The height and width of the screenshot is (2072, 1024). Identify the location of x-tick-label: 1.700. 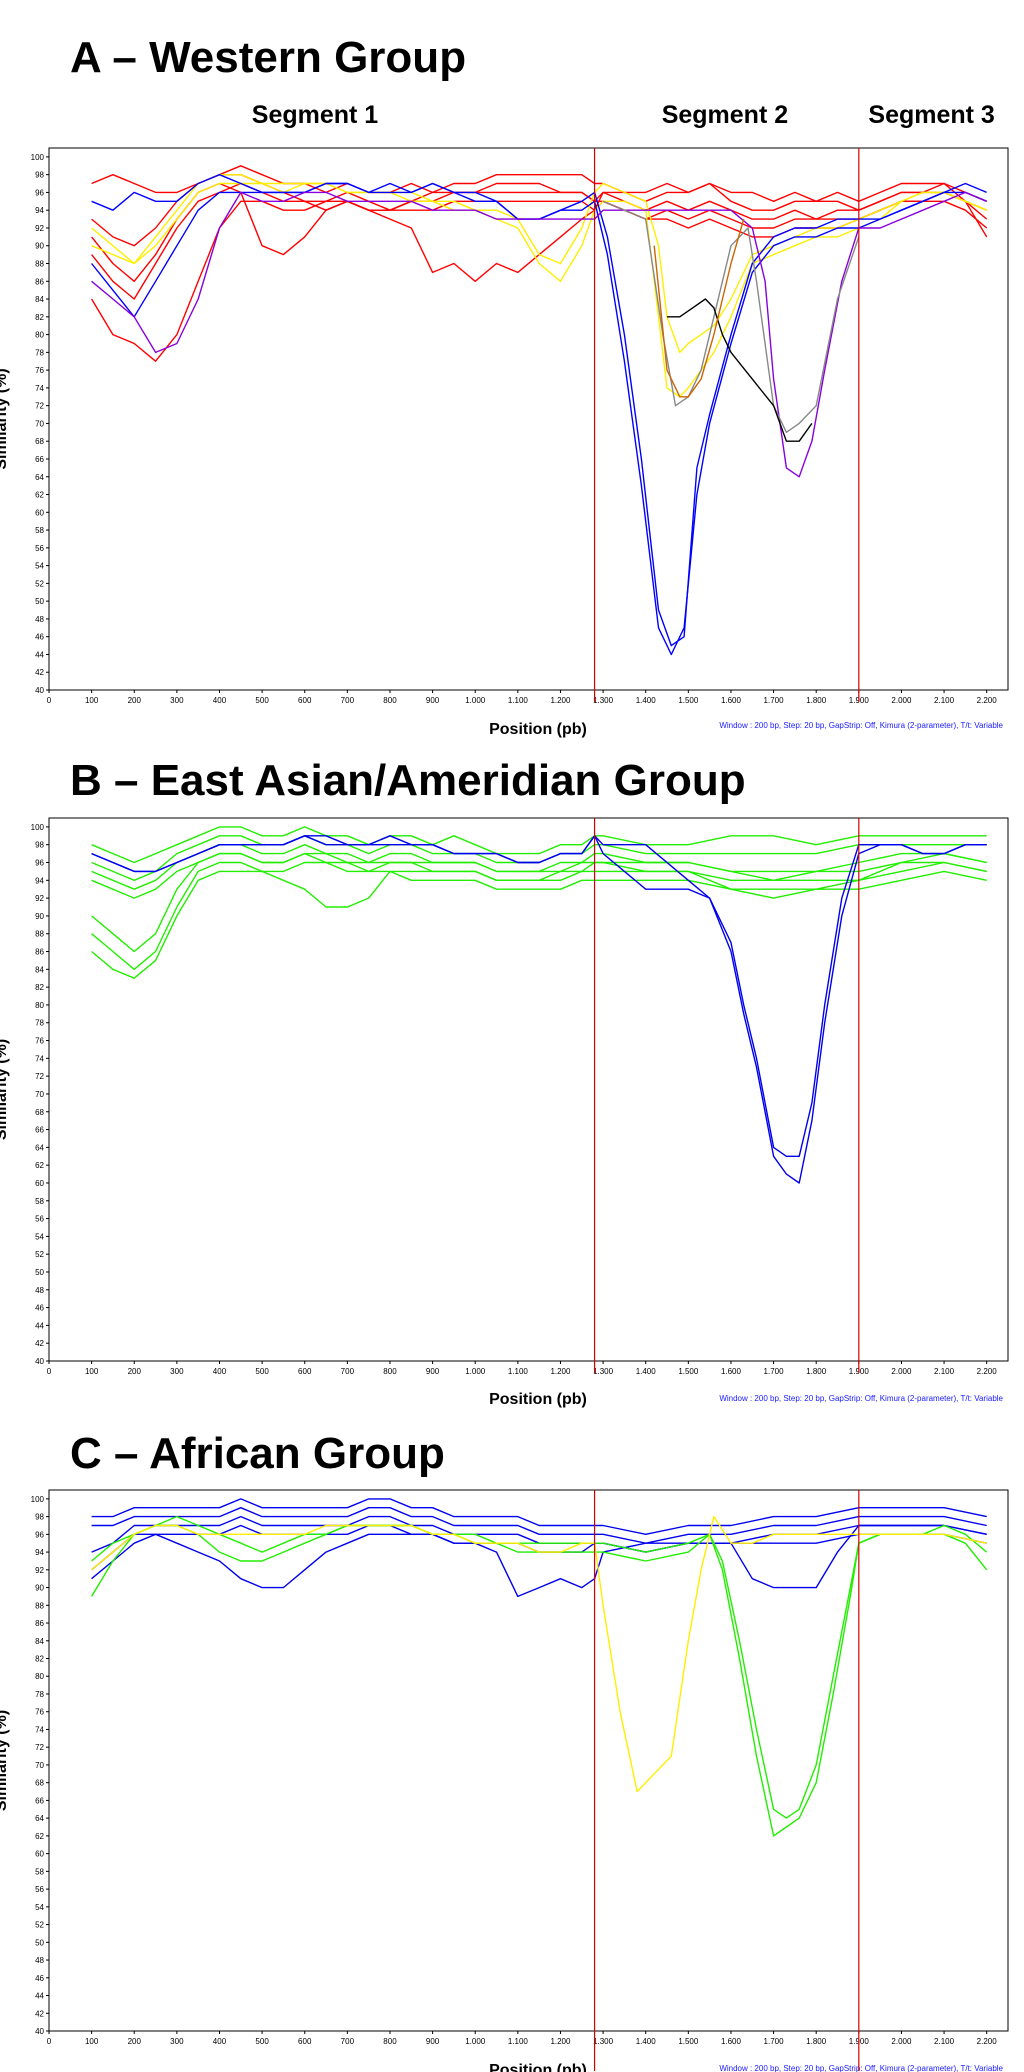
(774, 700).